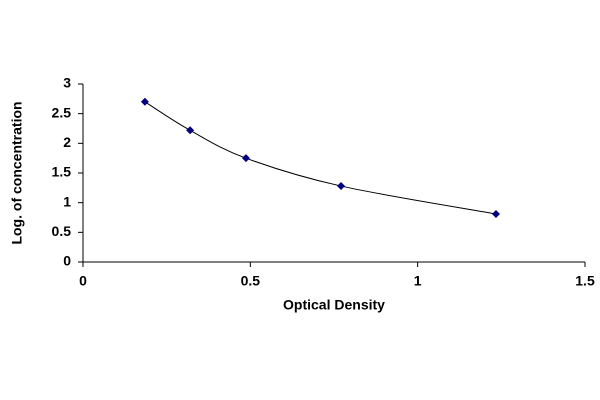  Describe the element at coordinates (251, 281) in the screenshot. I see `x-tick-label: 0.5` at that location.